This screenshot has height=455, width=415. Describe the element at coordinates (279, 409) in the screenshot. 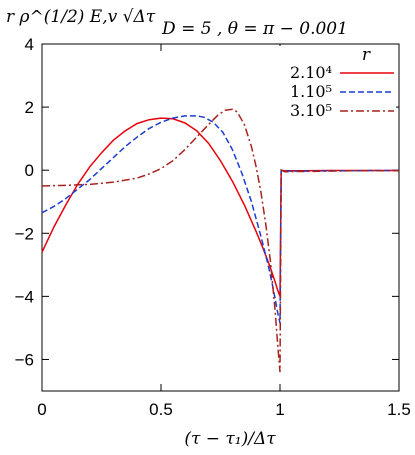

I see `x-tick-label: 1` at that location.